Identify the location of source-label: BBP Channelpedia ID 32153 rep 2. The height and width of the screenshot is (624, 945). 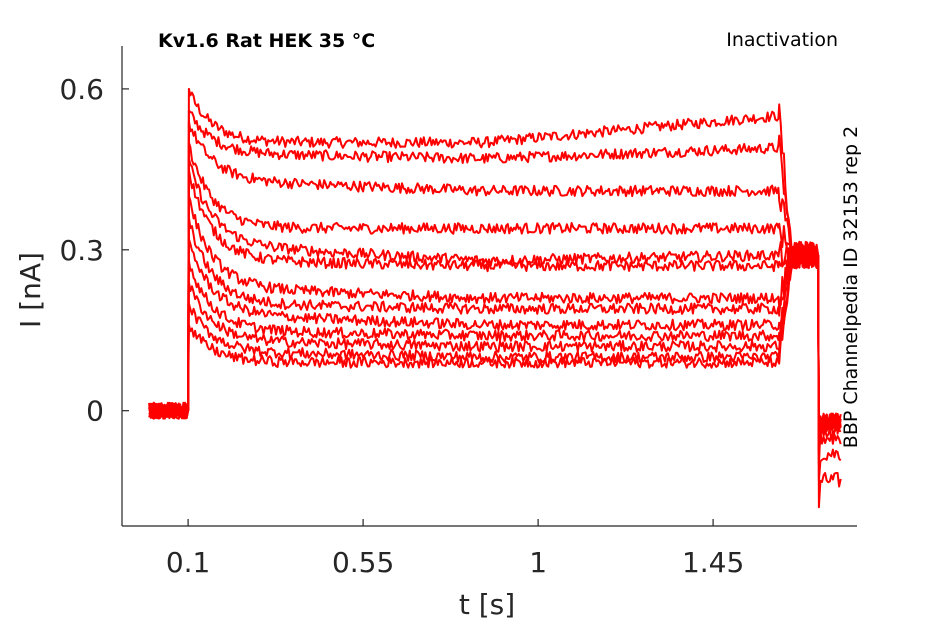
(851, 287).